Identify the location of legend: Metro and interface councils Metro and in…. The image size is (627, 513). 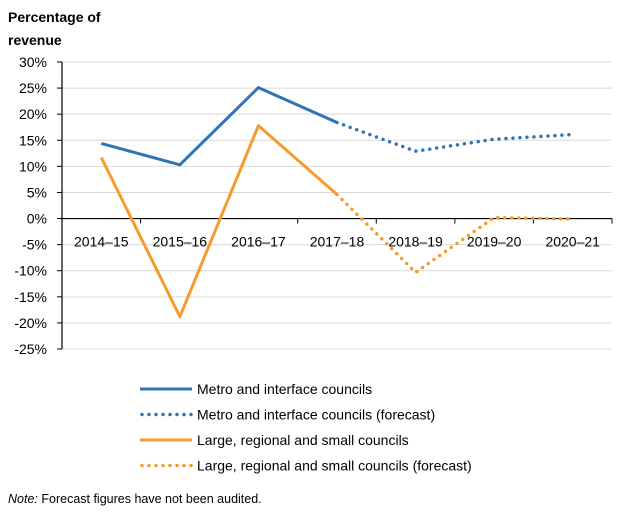
(306, 427).